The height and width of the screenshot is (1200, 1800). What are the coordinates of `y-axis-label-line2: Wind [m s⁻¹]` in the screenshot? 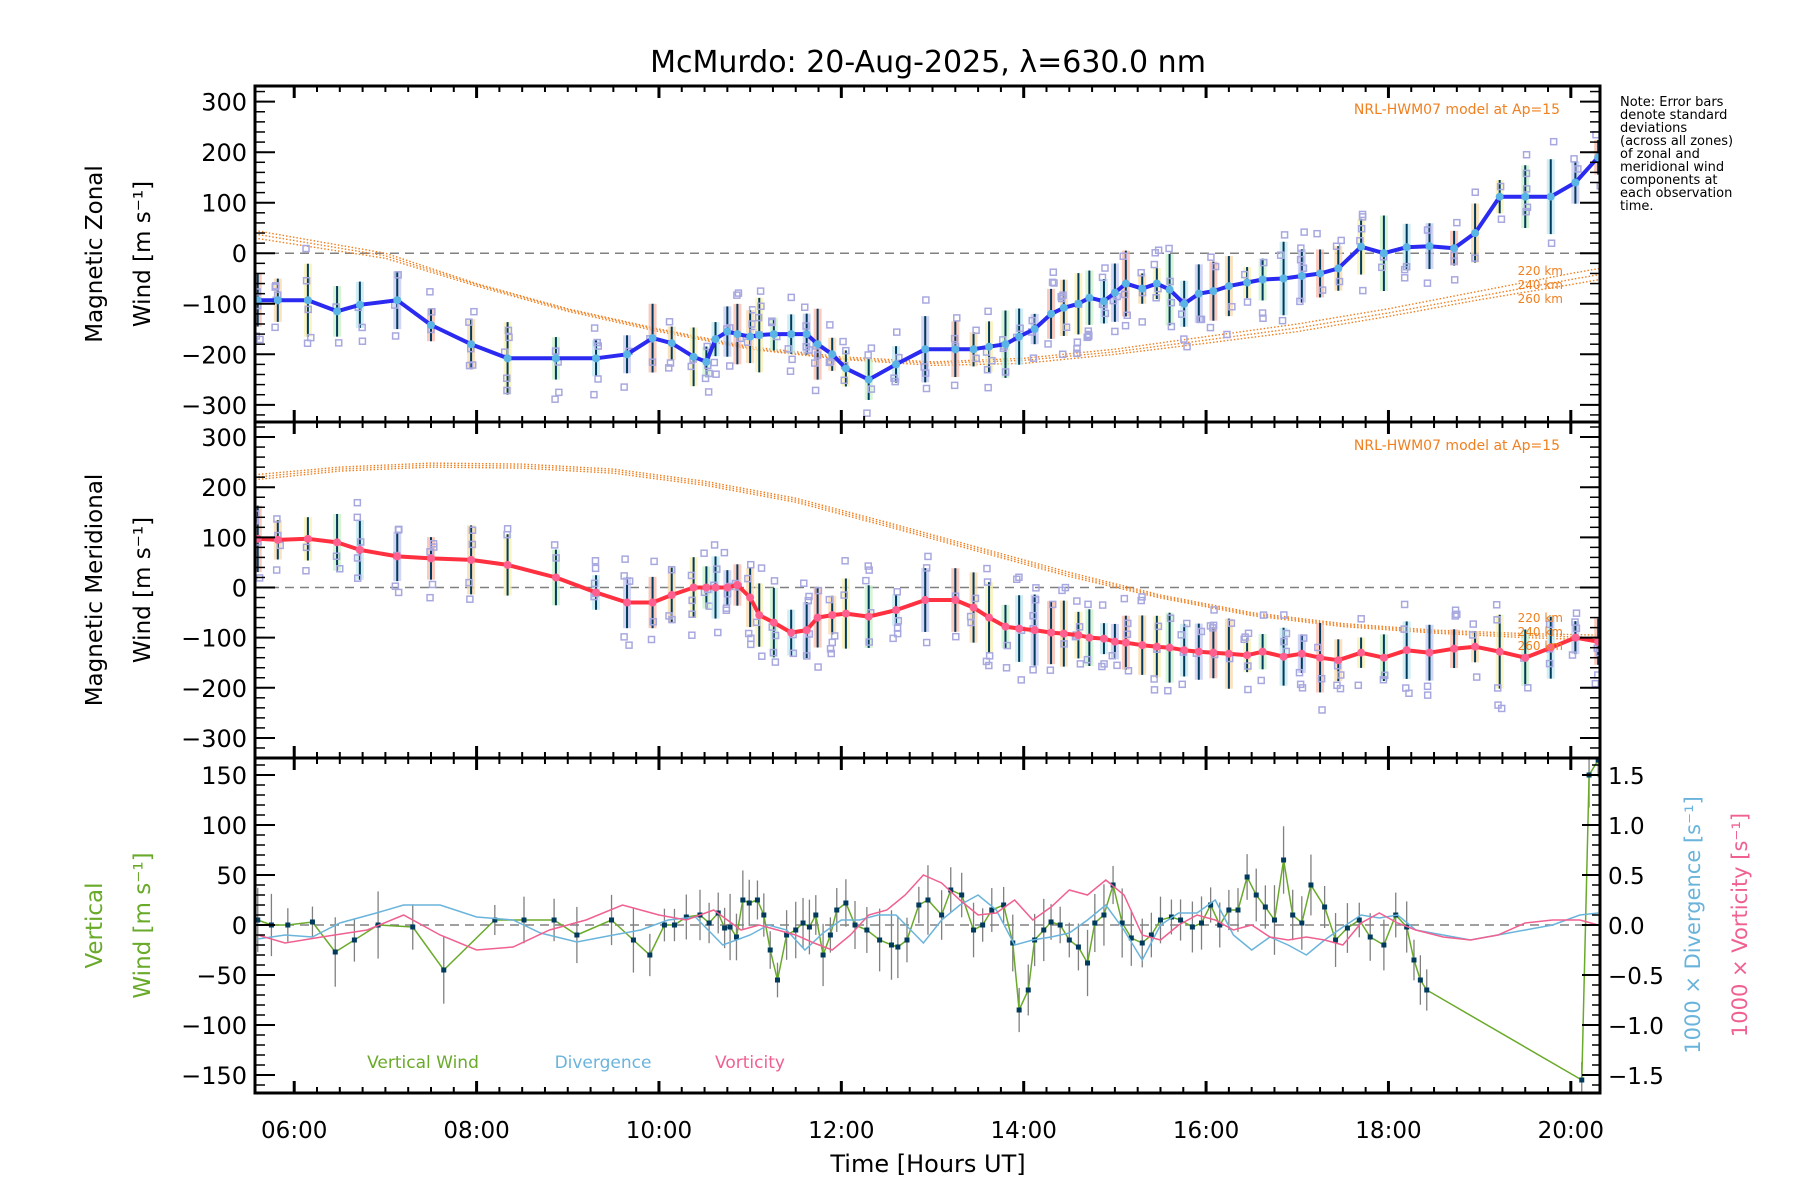 It's located at (143, 254).